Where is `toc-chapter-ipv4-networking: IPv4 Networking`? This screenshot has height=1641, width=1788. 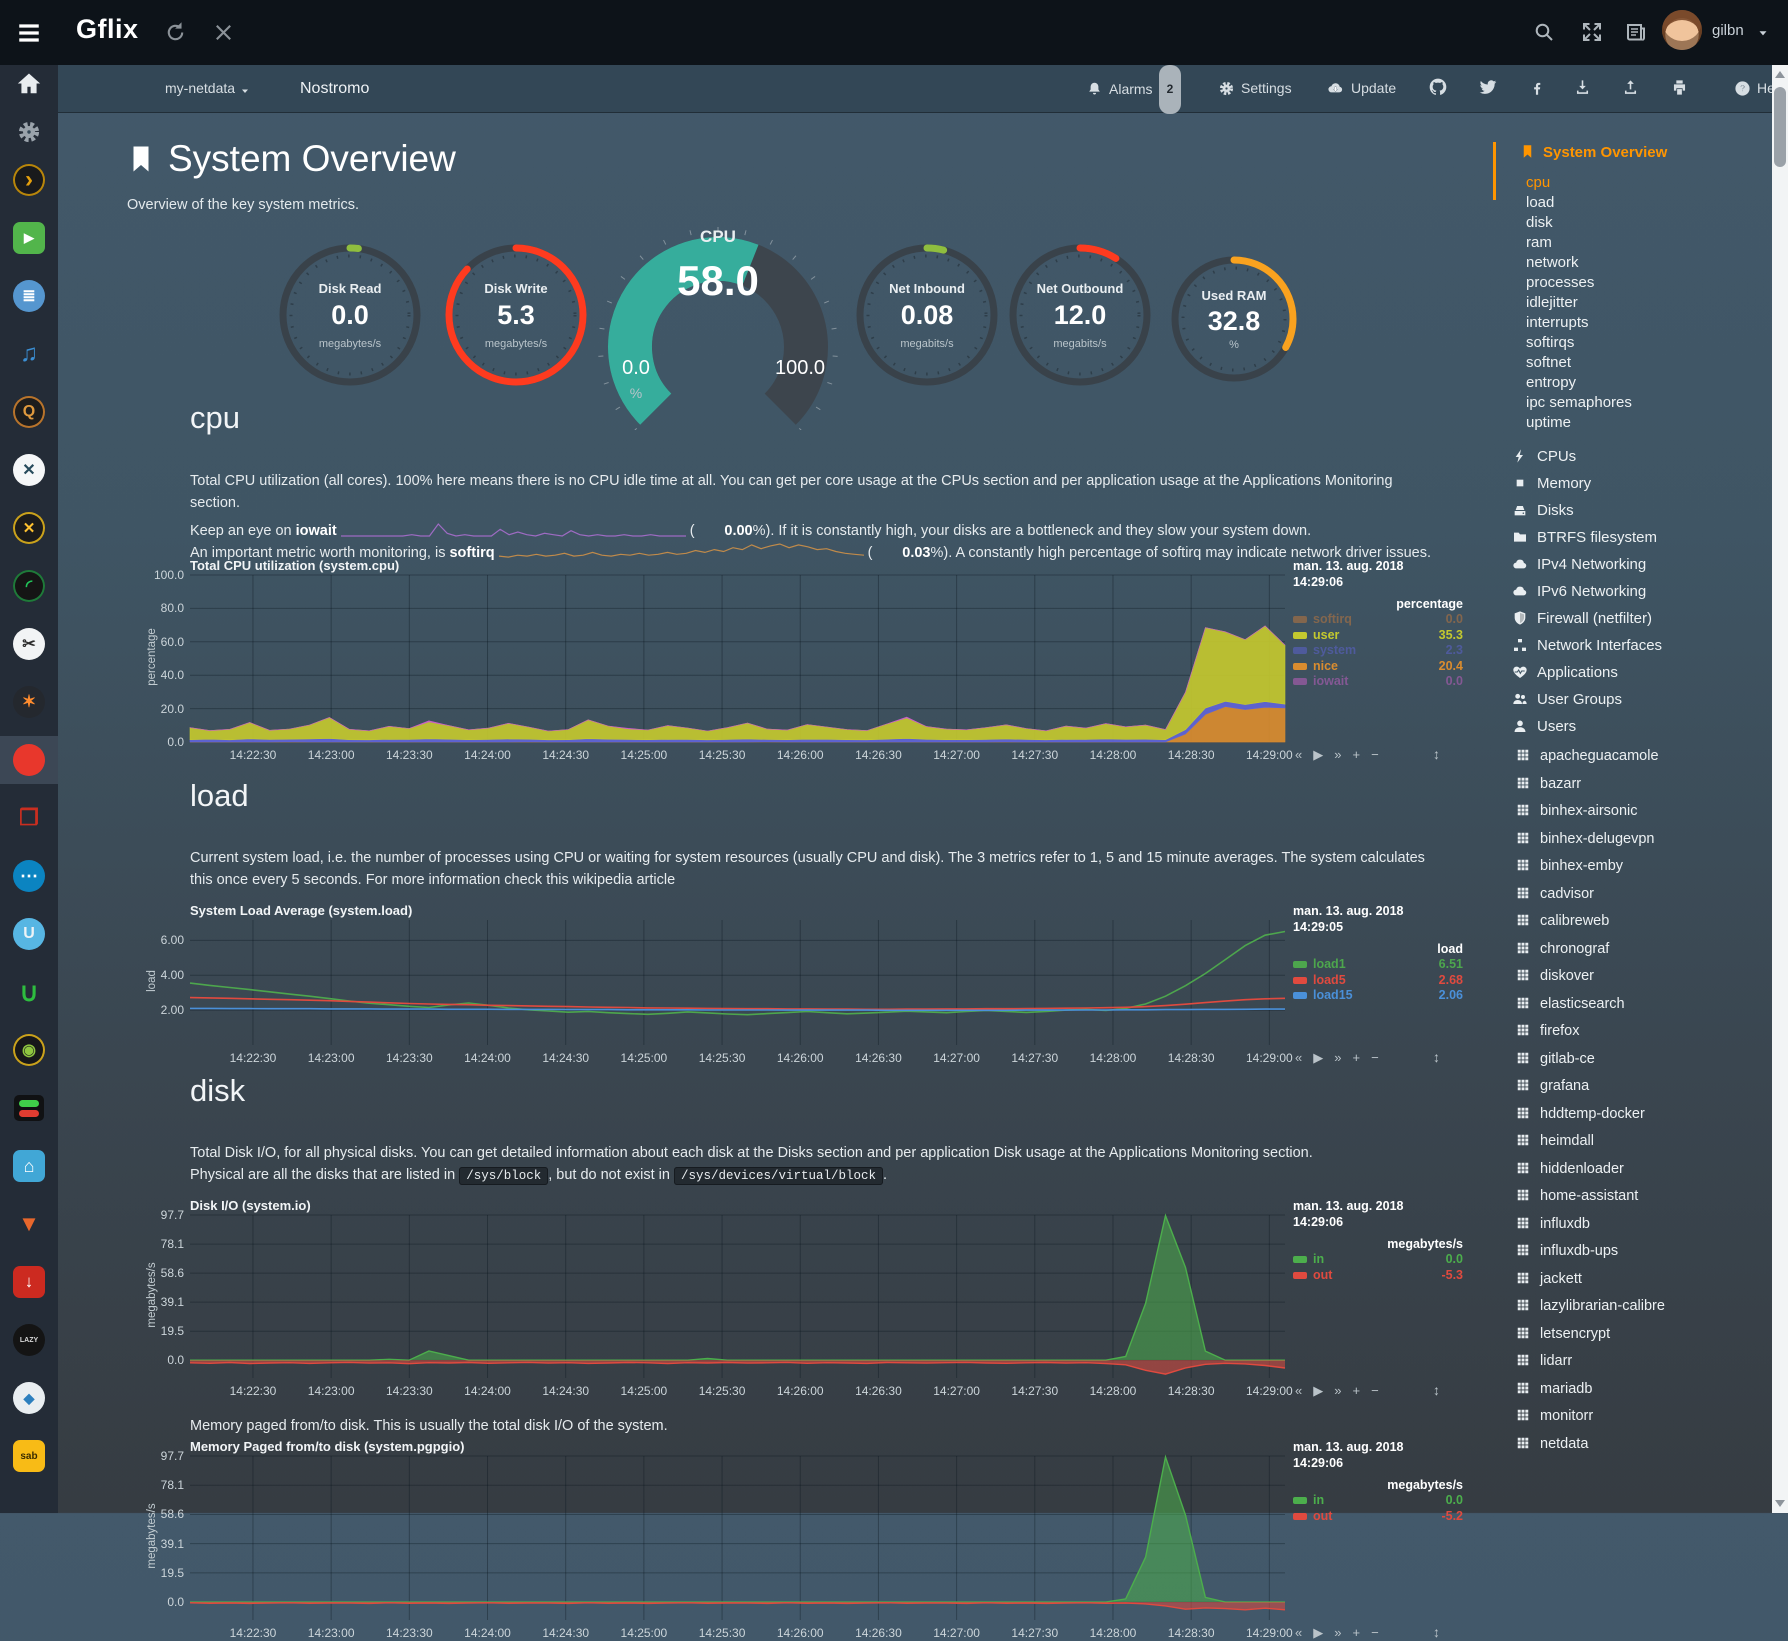
toc-chapter-ipv4-networking: IPv4 Networking is located at coordinates (1579, 564).